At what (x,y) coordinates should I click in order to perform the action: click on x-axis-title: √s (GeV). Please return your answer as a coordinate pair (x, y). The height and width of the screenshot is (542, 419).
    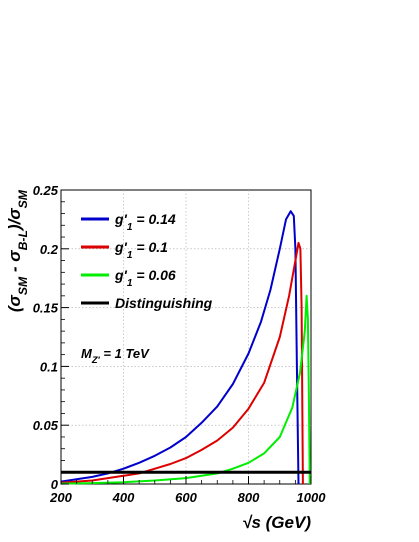
    Looking at the image, I should click on (276, 522).